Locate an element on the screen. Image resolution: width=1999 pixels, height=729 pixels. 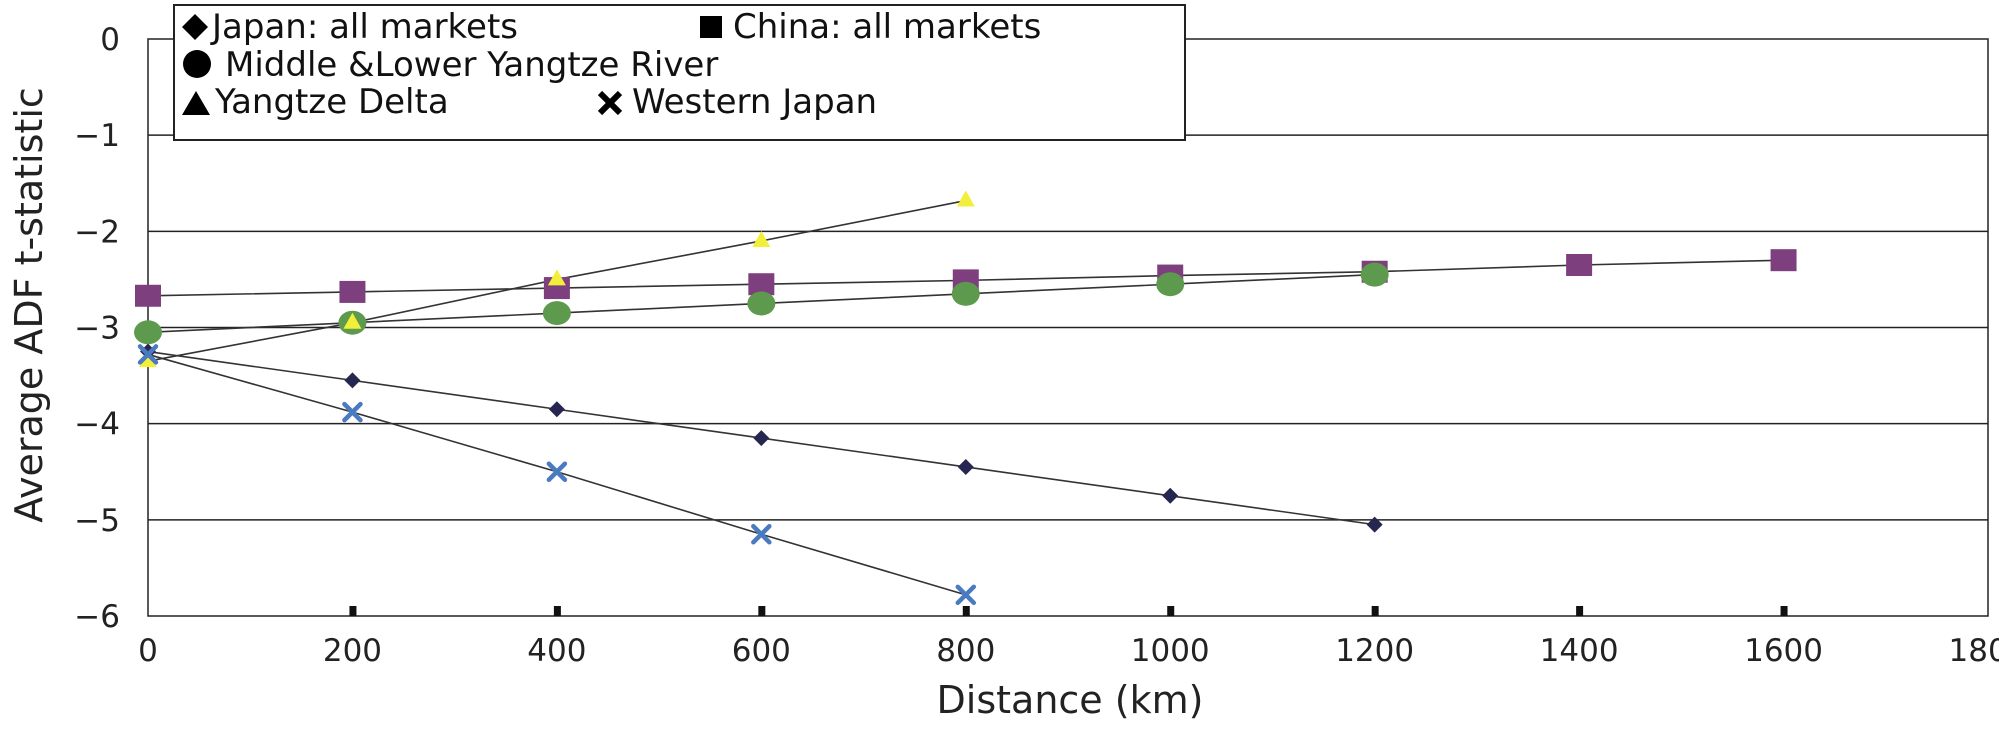
x-tick-label: 400 is located at coordinates (556, 651).